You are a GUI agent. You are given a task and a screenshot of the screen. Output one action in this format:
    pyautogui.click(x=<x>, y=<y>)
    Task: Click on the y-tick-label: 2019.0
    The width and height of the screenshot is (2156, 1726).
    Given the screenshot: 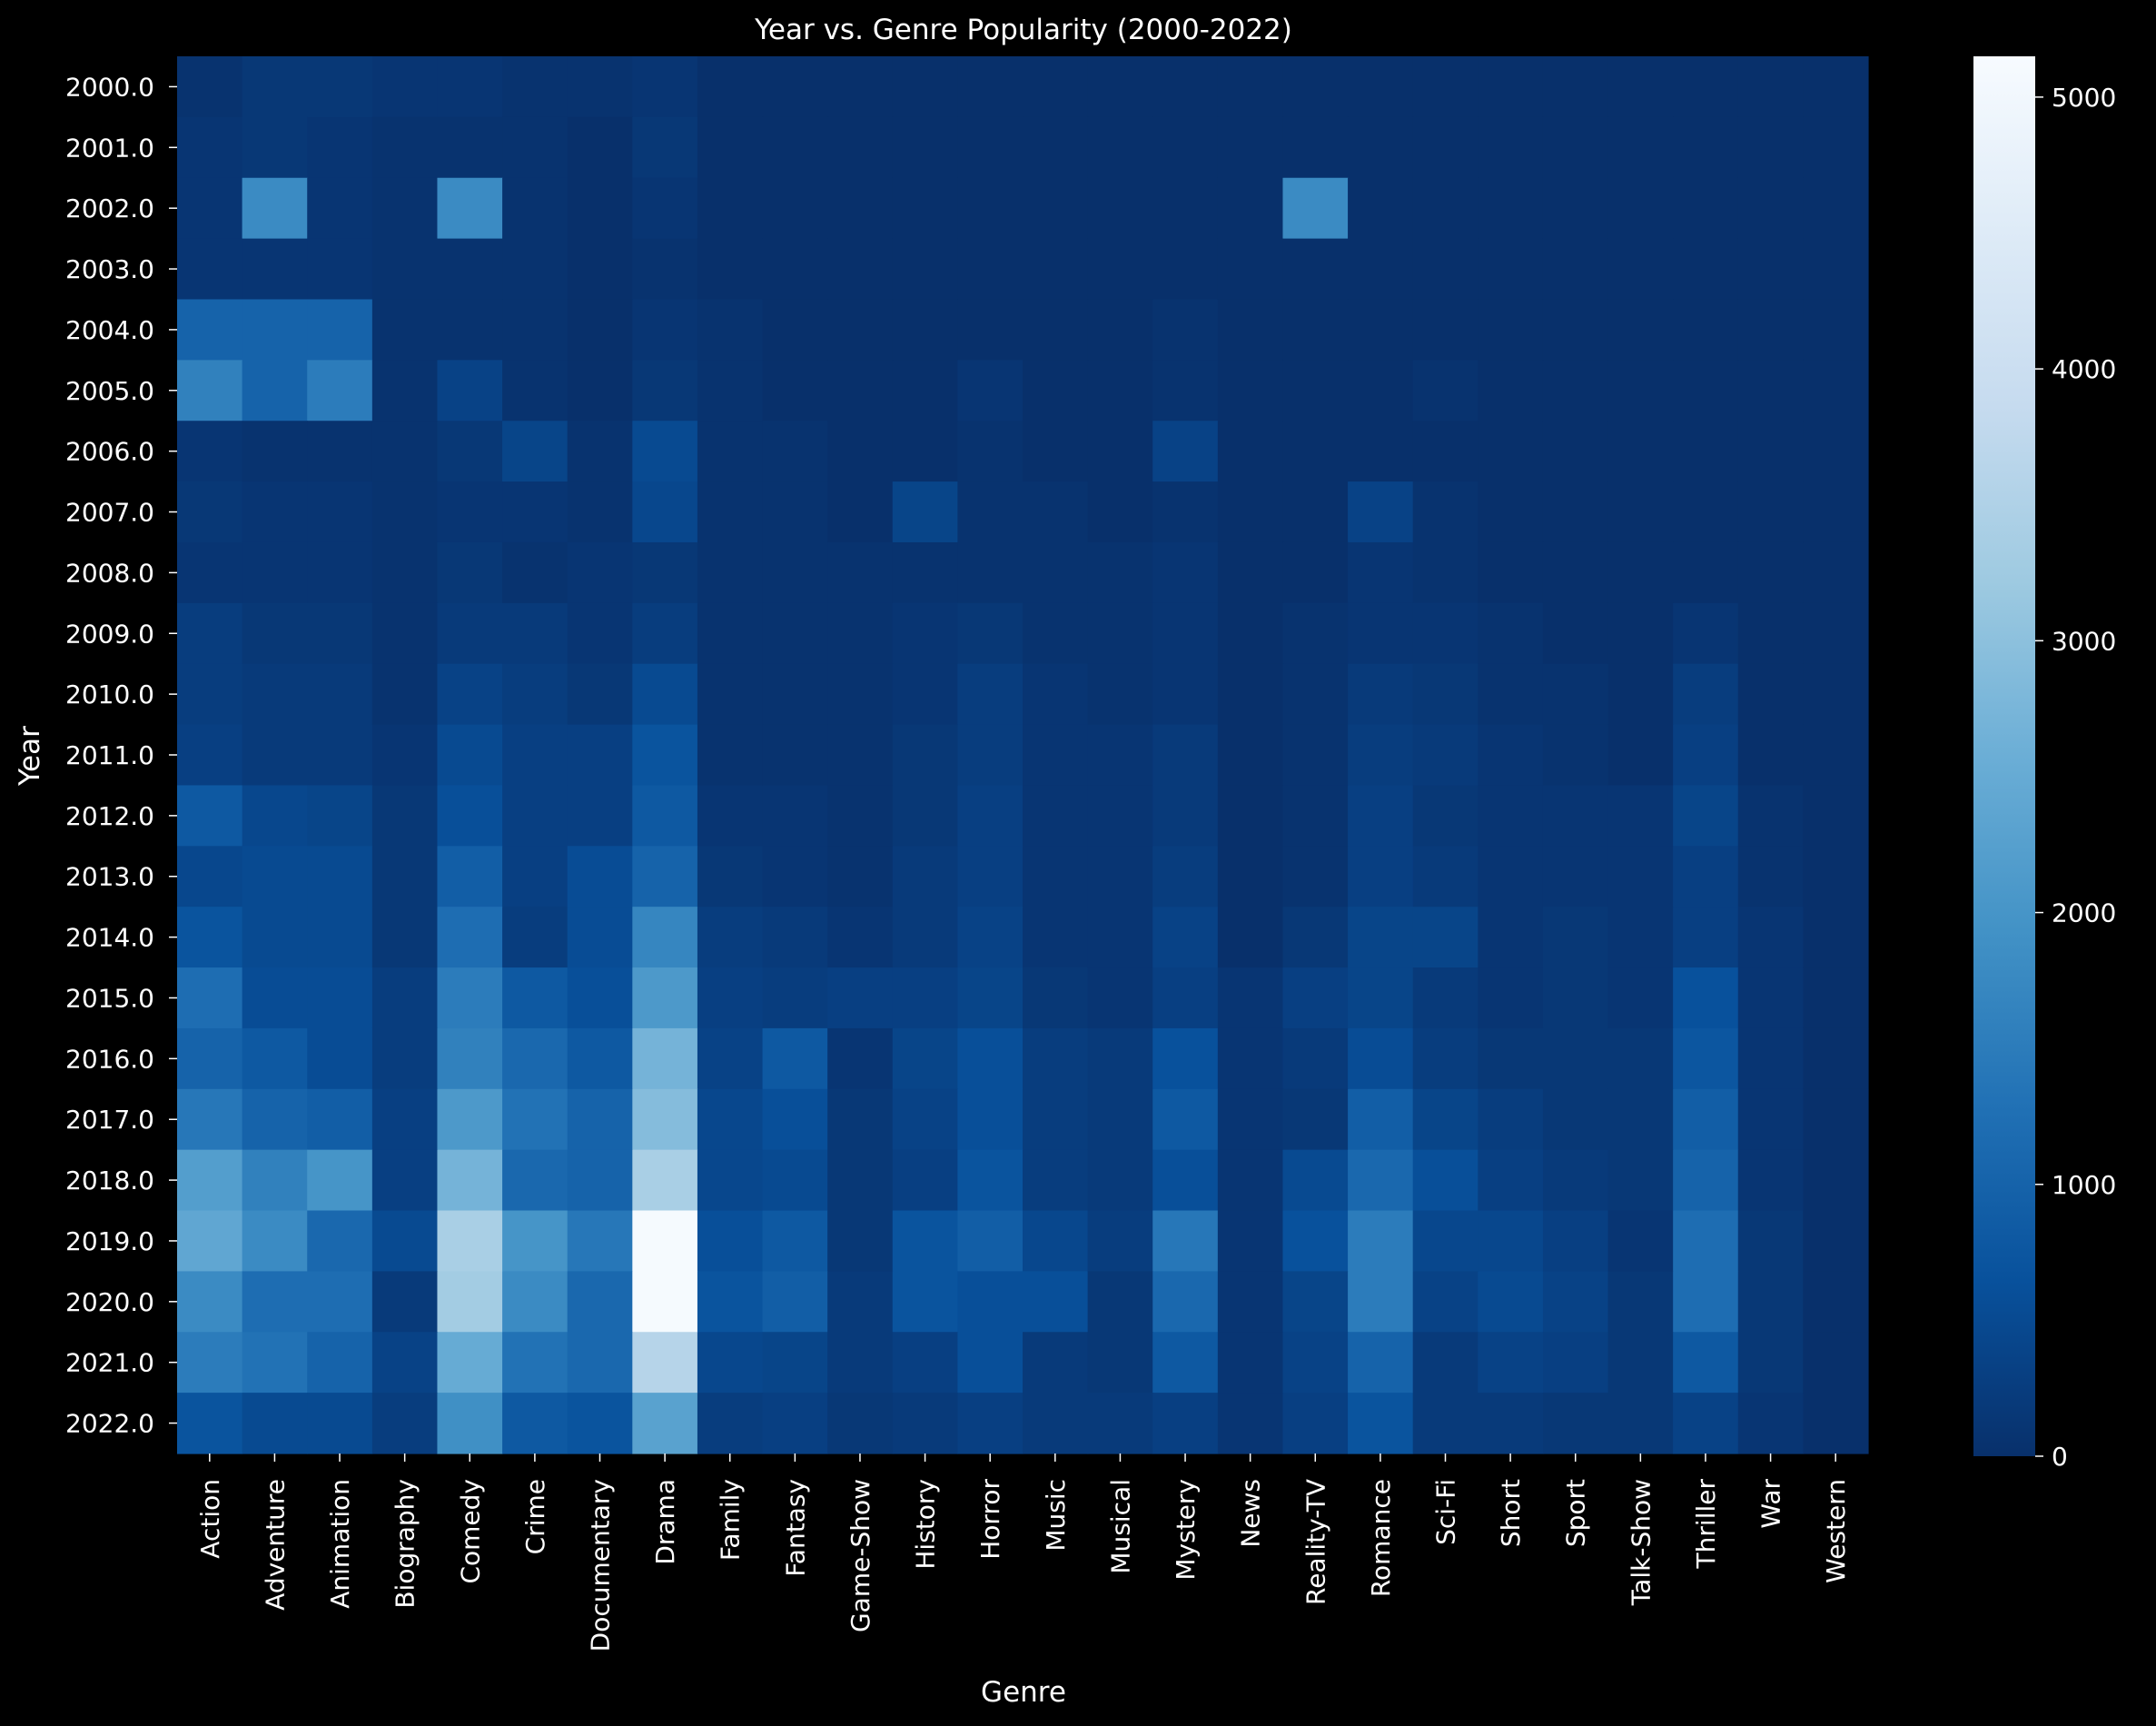 What is the action you would take?
    pyautogui.click(x=109, y=1241)
    